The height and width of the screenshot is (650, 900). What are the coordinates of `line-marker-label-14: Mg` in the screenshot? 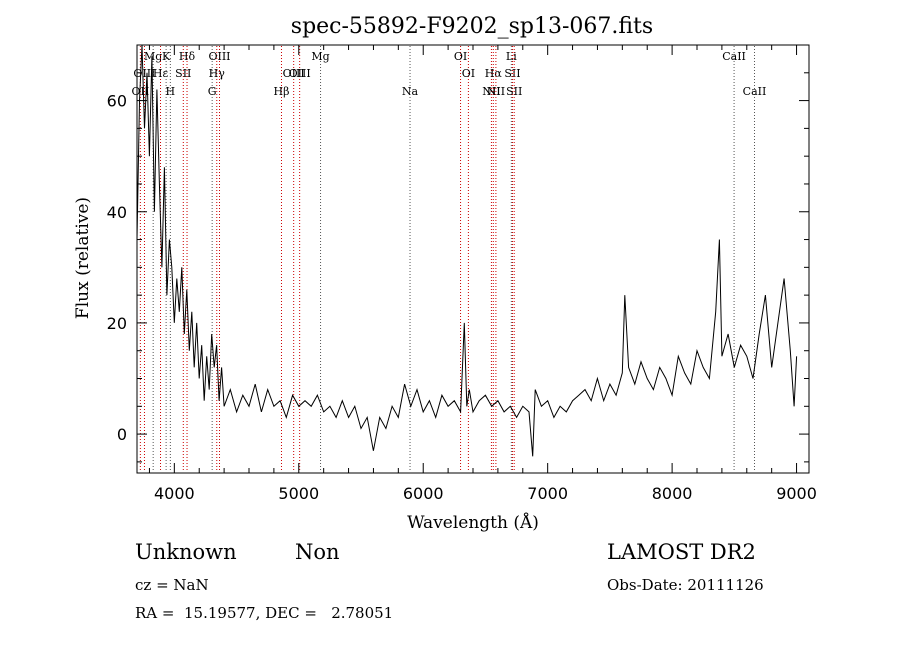 It's located at (320, 56).